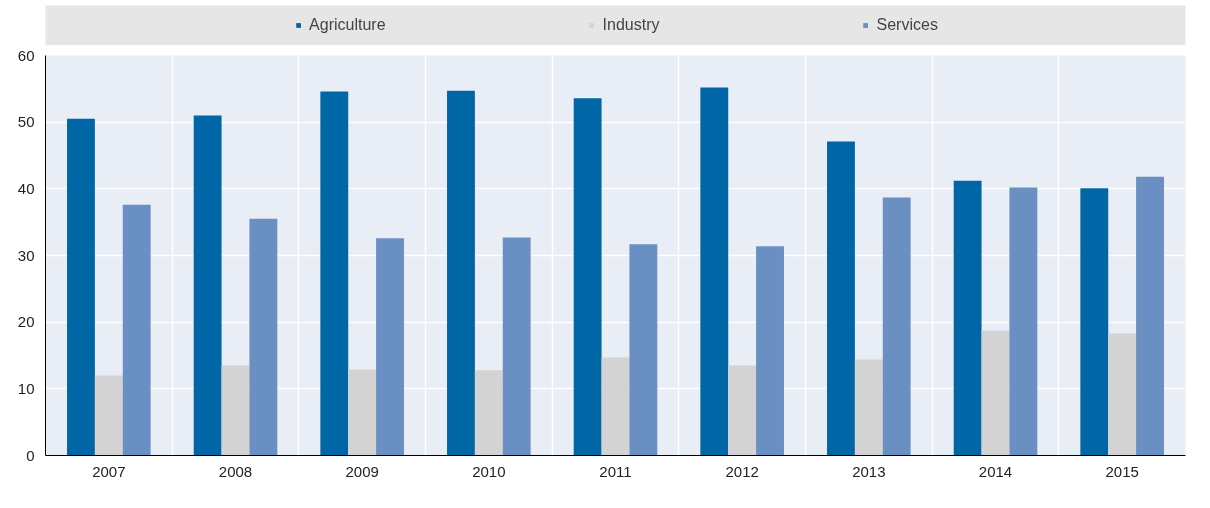 The image size is (1210, 508). What do you see at coordinates (362, 471) in the screenshot?
I see `x-tick-label: 2009` at bounding box center [362, 471].